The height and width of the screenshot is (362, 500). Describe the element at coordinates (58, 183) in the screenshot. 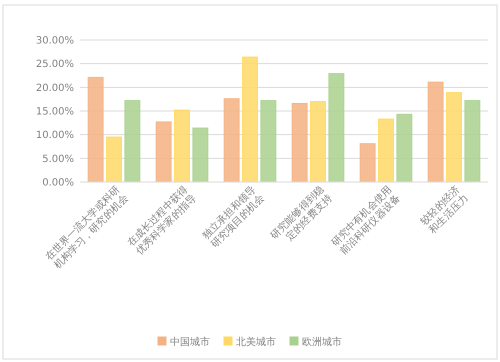

I see `y-tick-label: 0.00%` at that location.